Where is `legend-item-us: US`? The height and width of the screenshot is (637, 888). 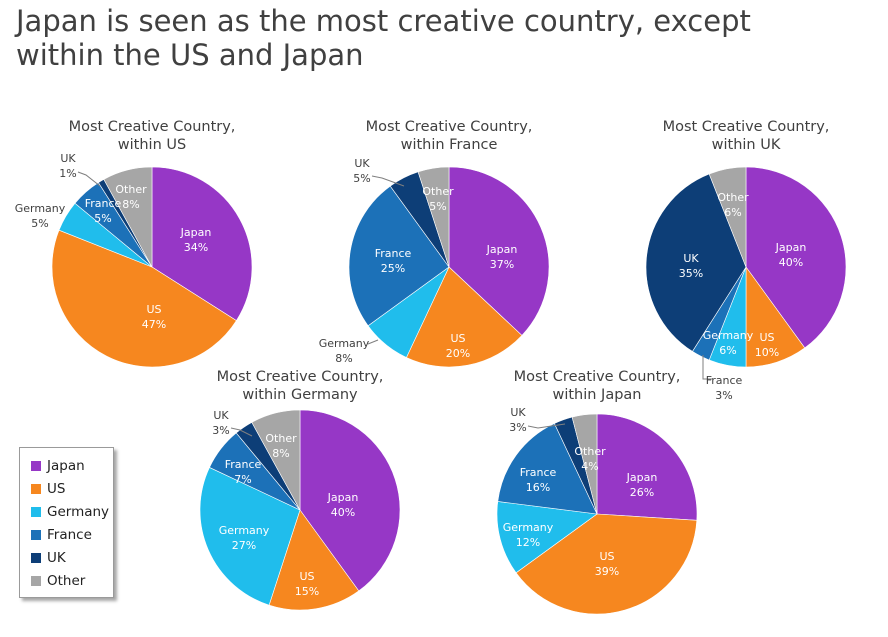
legend-item-us: US is located at coordinates (48, 489).